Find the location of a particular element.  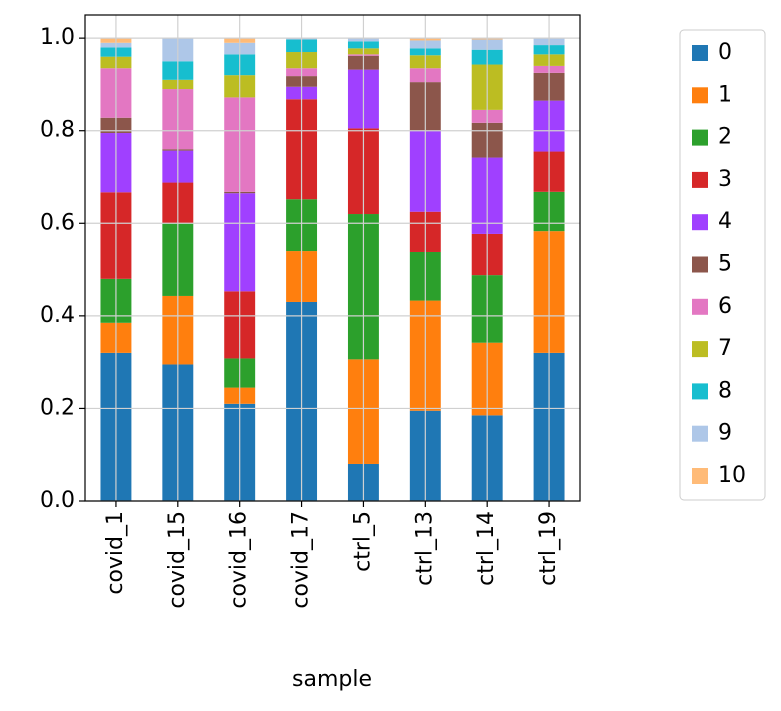

legend-label: 1 is located at coordinates (725, 94).